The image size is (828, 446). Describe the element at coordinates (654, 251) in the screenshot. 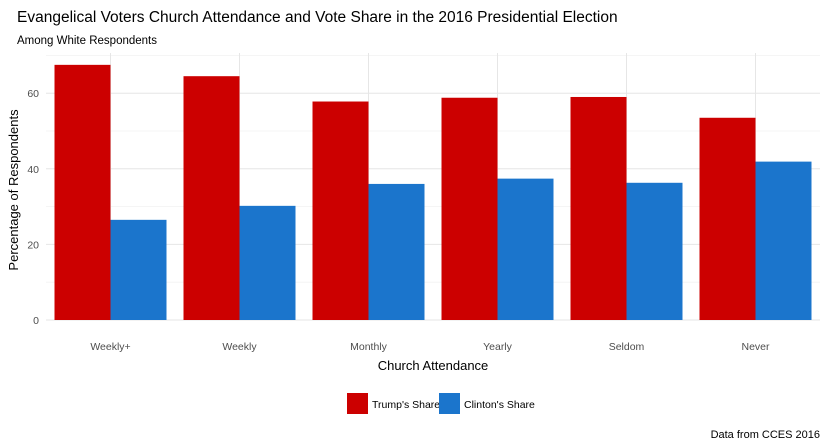

I see `bar-clinton-s-share-seldom` at that location.